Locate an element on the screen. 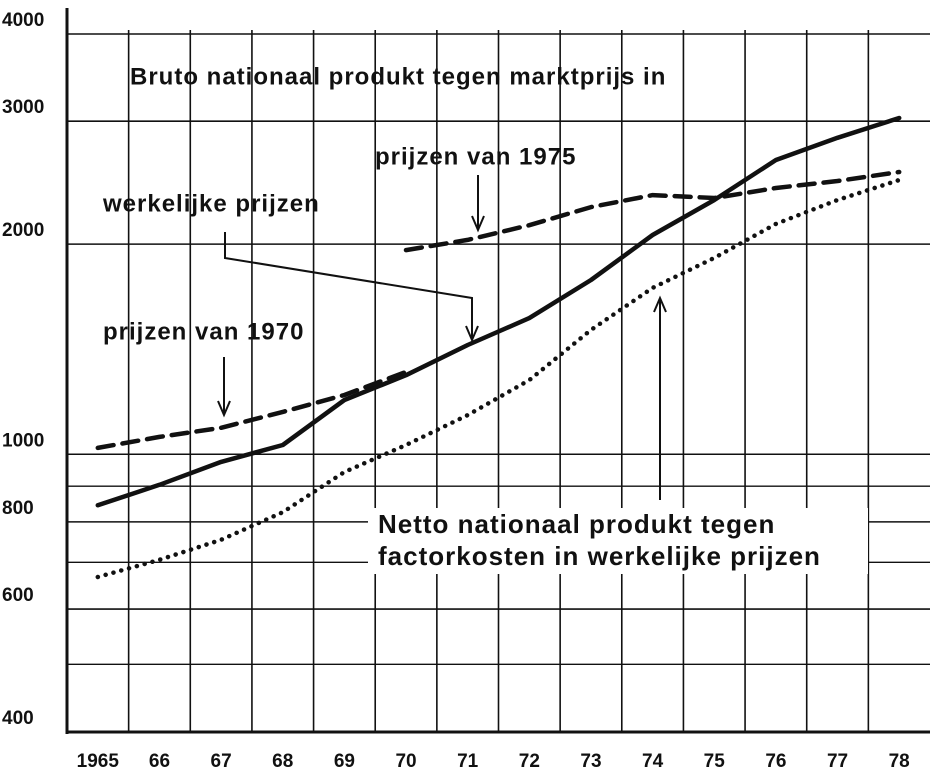 The height and width of the screenshot is (776, 932). y-tick-label: 4000 is located at coordinates (23, 20).